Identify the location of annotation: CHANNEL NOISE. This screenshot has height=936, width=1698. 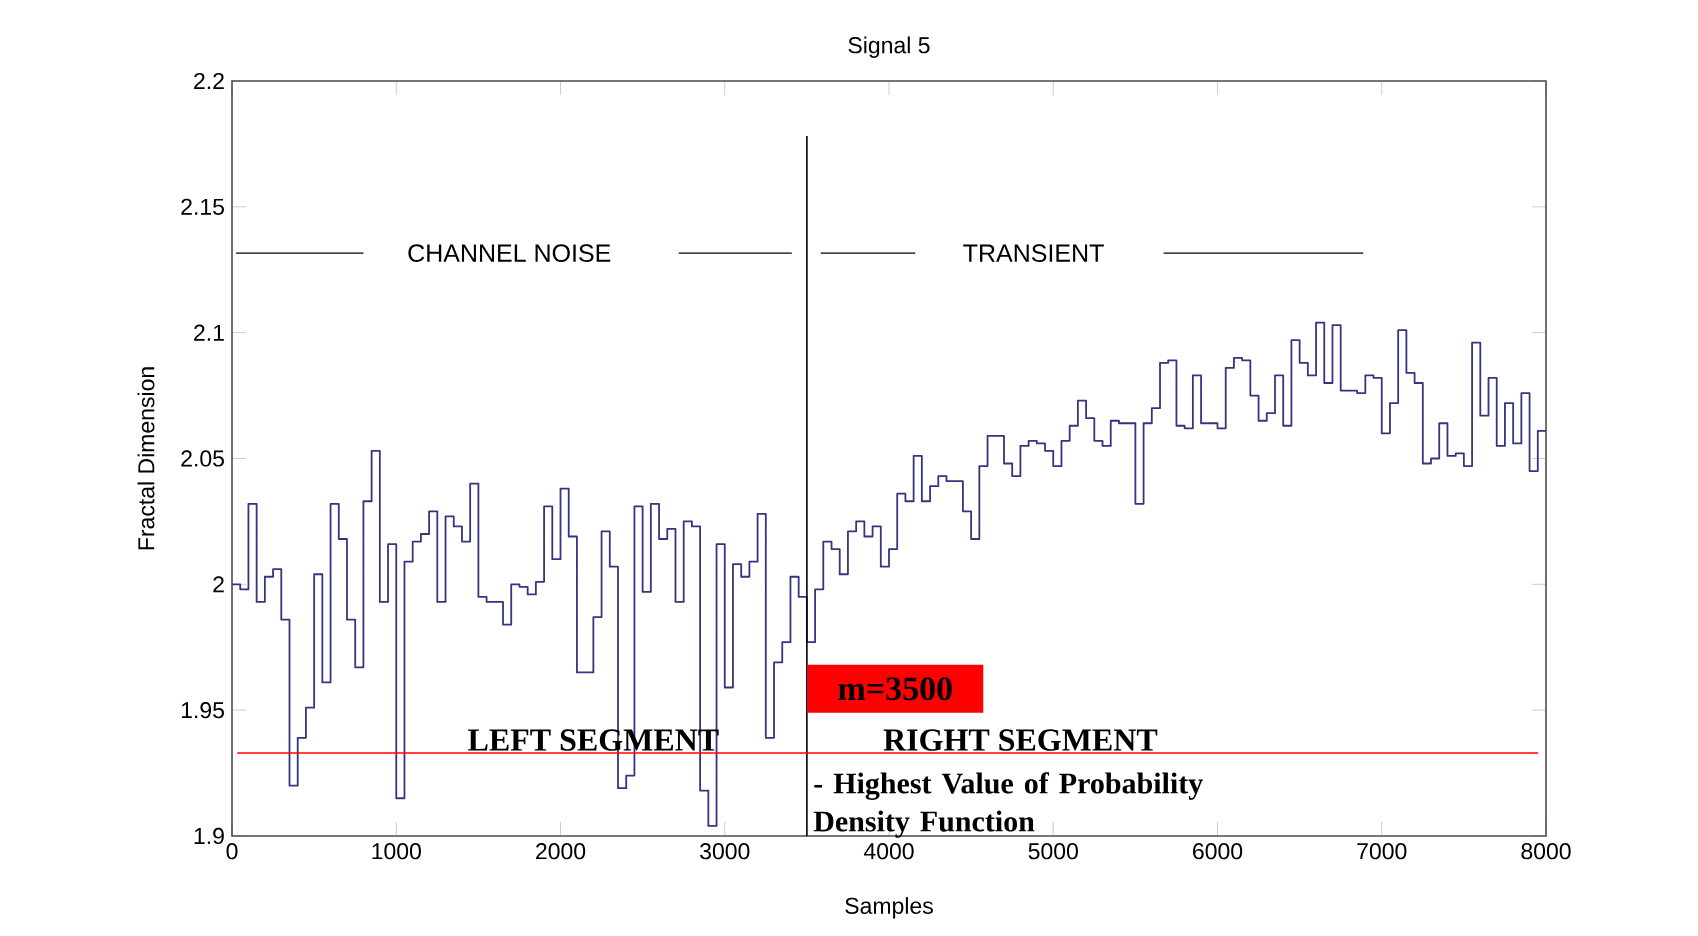
(509, 253).